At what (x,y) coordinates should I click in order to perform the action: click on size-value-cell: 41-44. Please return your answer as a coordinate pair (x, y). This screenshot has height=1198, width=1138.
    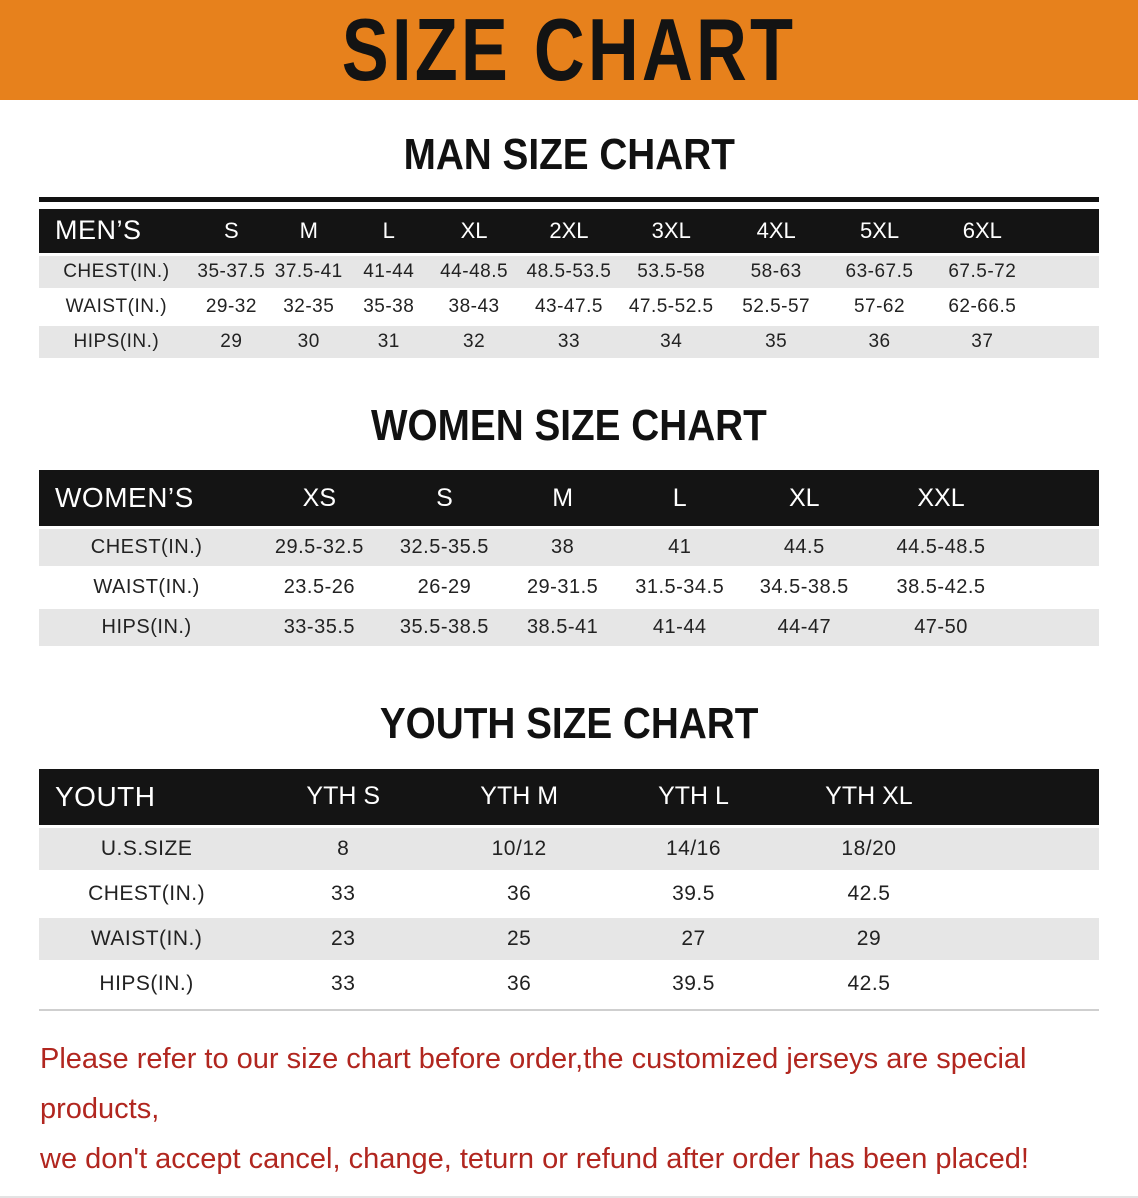
    Looking at the image, I should click on (679, 628).